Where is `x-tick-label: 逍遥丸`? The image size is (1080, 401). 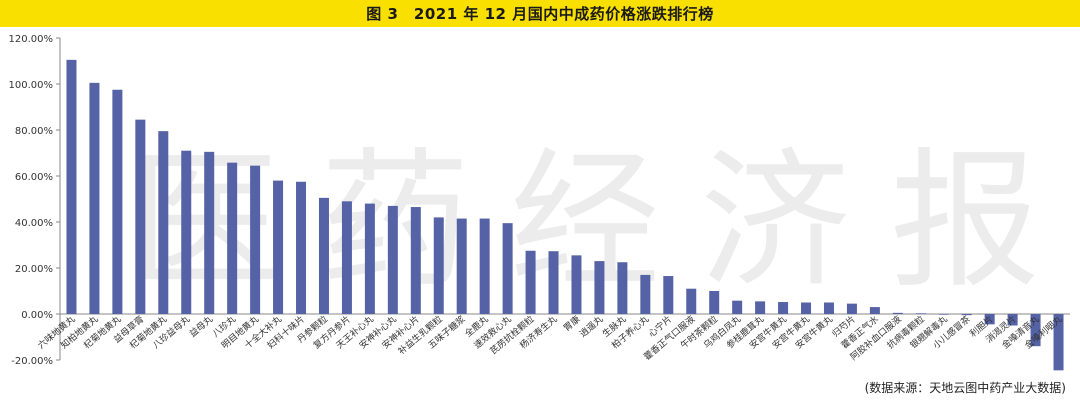
x-tick-label: 逍遥丸 is located at coordinates (591, 326).